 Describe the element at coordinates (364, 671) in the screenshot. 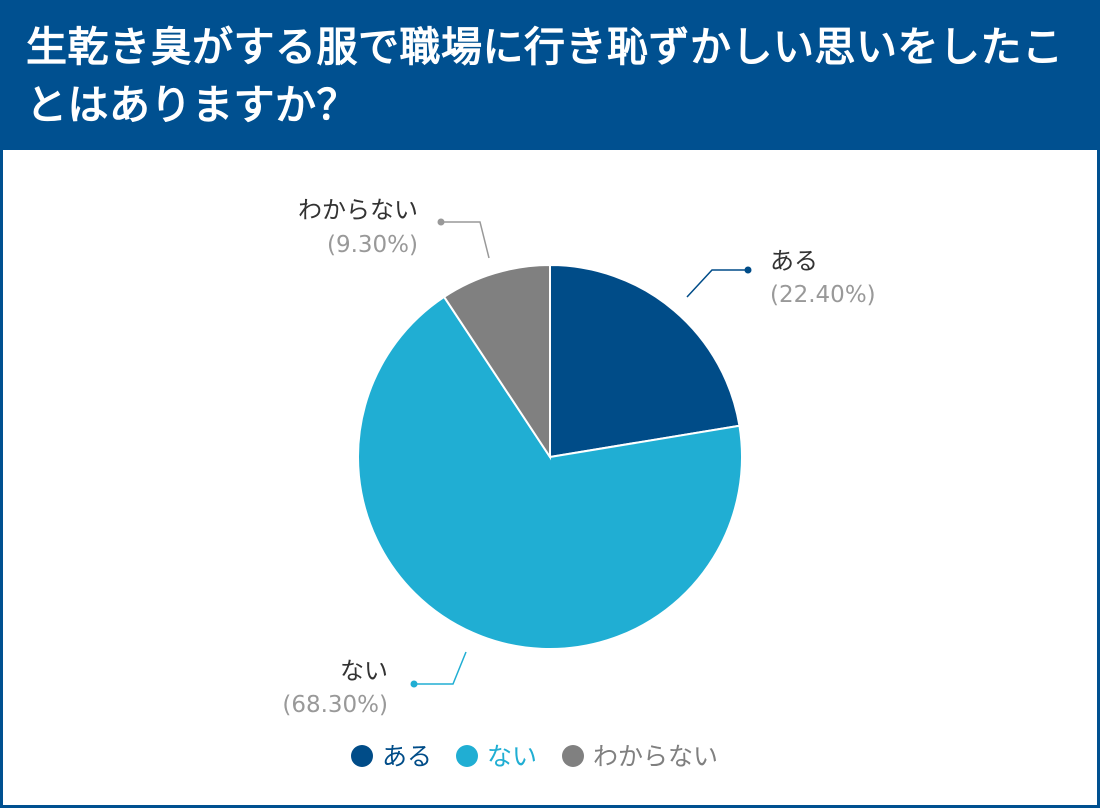

I see `slice-label-nai: ない` at that location.